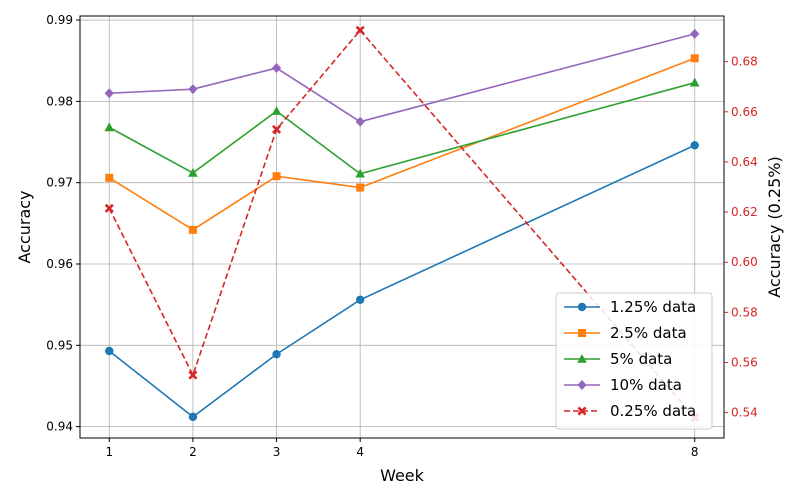 This screenshot has height=504, width=800. I want to click on y-tick-label: 0.99, so click(59, 20).